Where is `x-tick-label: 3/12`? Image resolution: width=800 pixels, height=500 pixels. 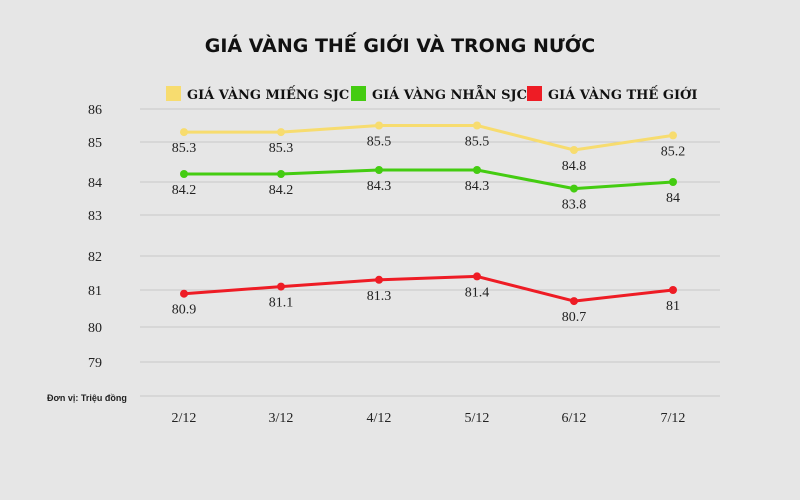
x-tick-label: 3/12 is located at coordinates (281, 418).